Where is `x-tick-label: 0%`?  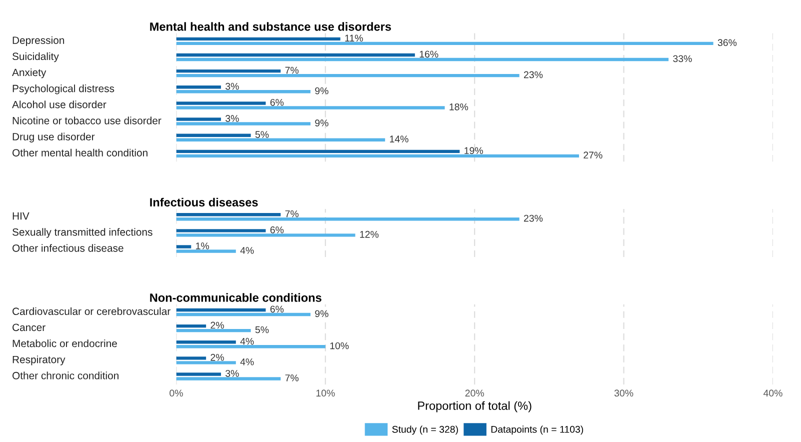 x-tick-label: 0% is located at coordinates (176, 393).